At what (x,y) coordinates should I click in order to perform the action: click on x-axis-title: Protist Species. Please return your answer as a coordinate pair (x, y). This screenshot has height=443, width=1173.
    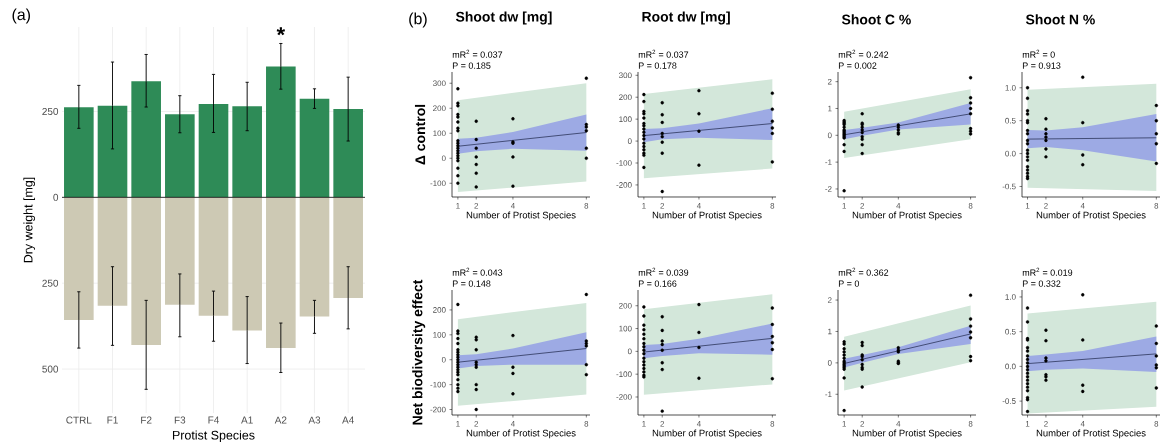
    Looking at the image, I should click on (213, 436).